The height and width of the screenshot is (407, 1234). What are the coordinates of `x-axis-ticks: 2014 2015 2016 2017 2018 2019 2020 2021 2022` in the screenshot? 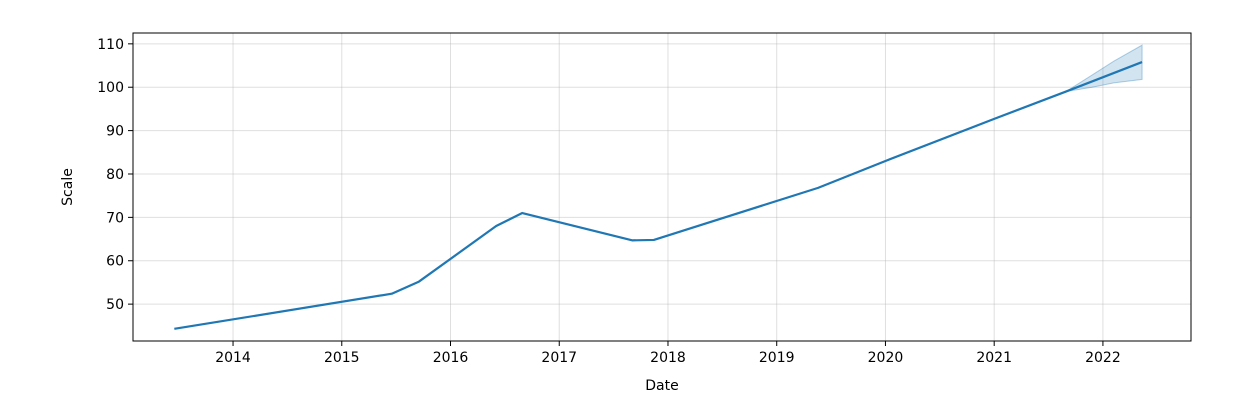 It's located at (668, 353).